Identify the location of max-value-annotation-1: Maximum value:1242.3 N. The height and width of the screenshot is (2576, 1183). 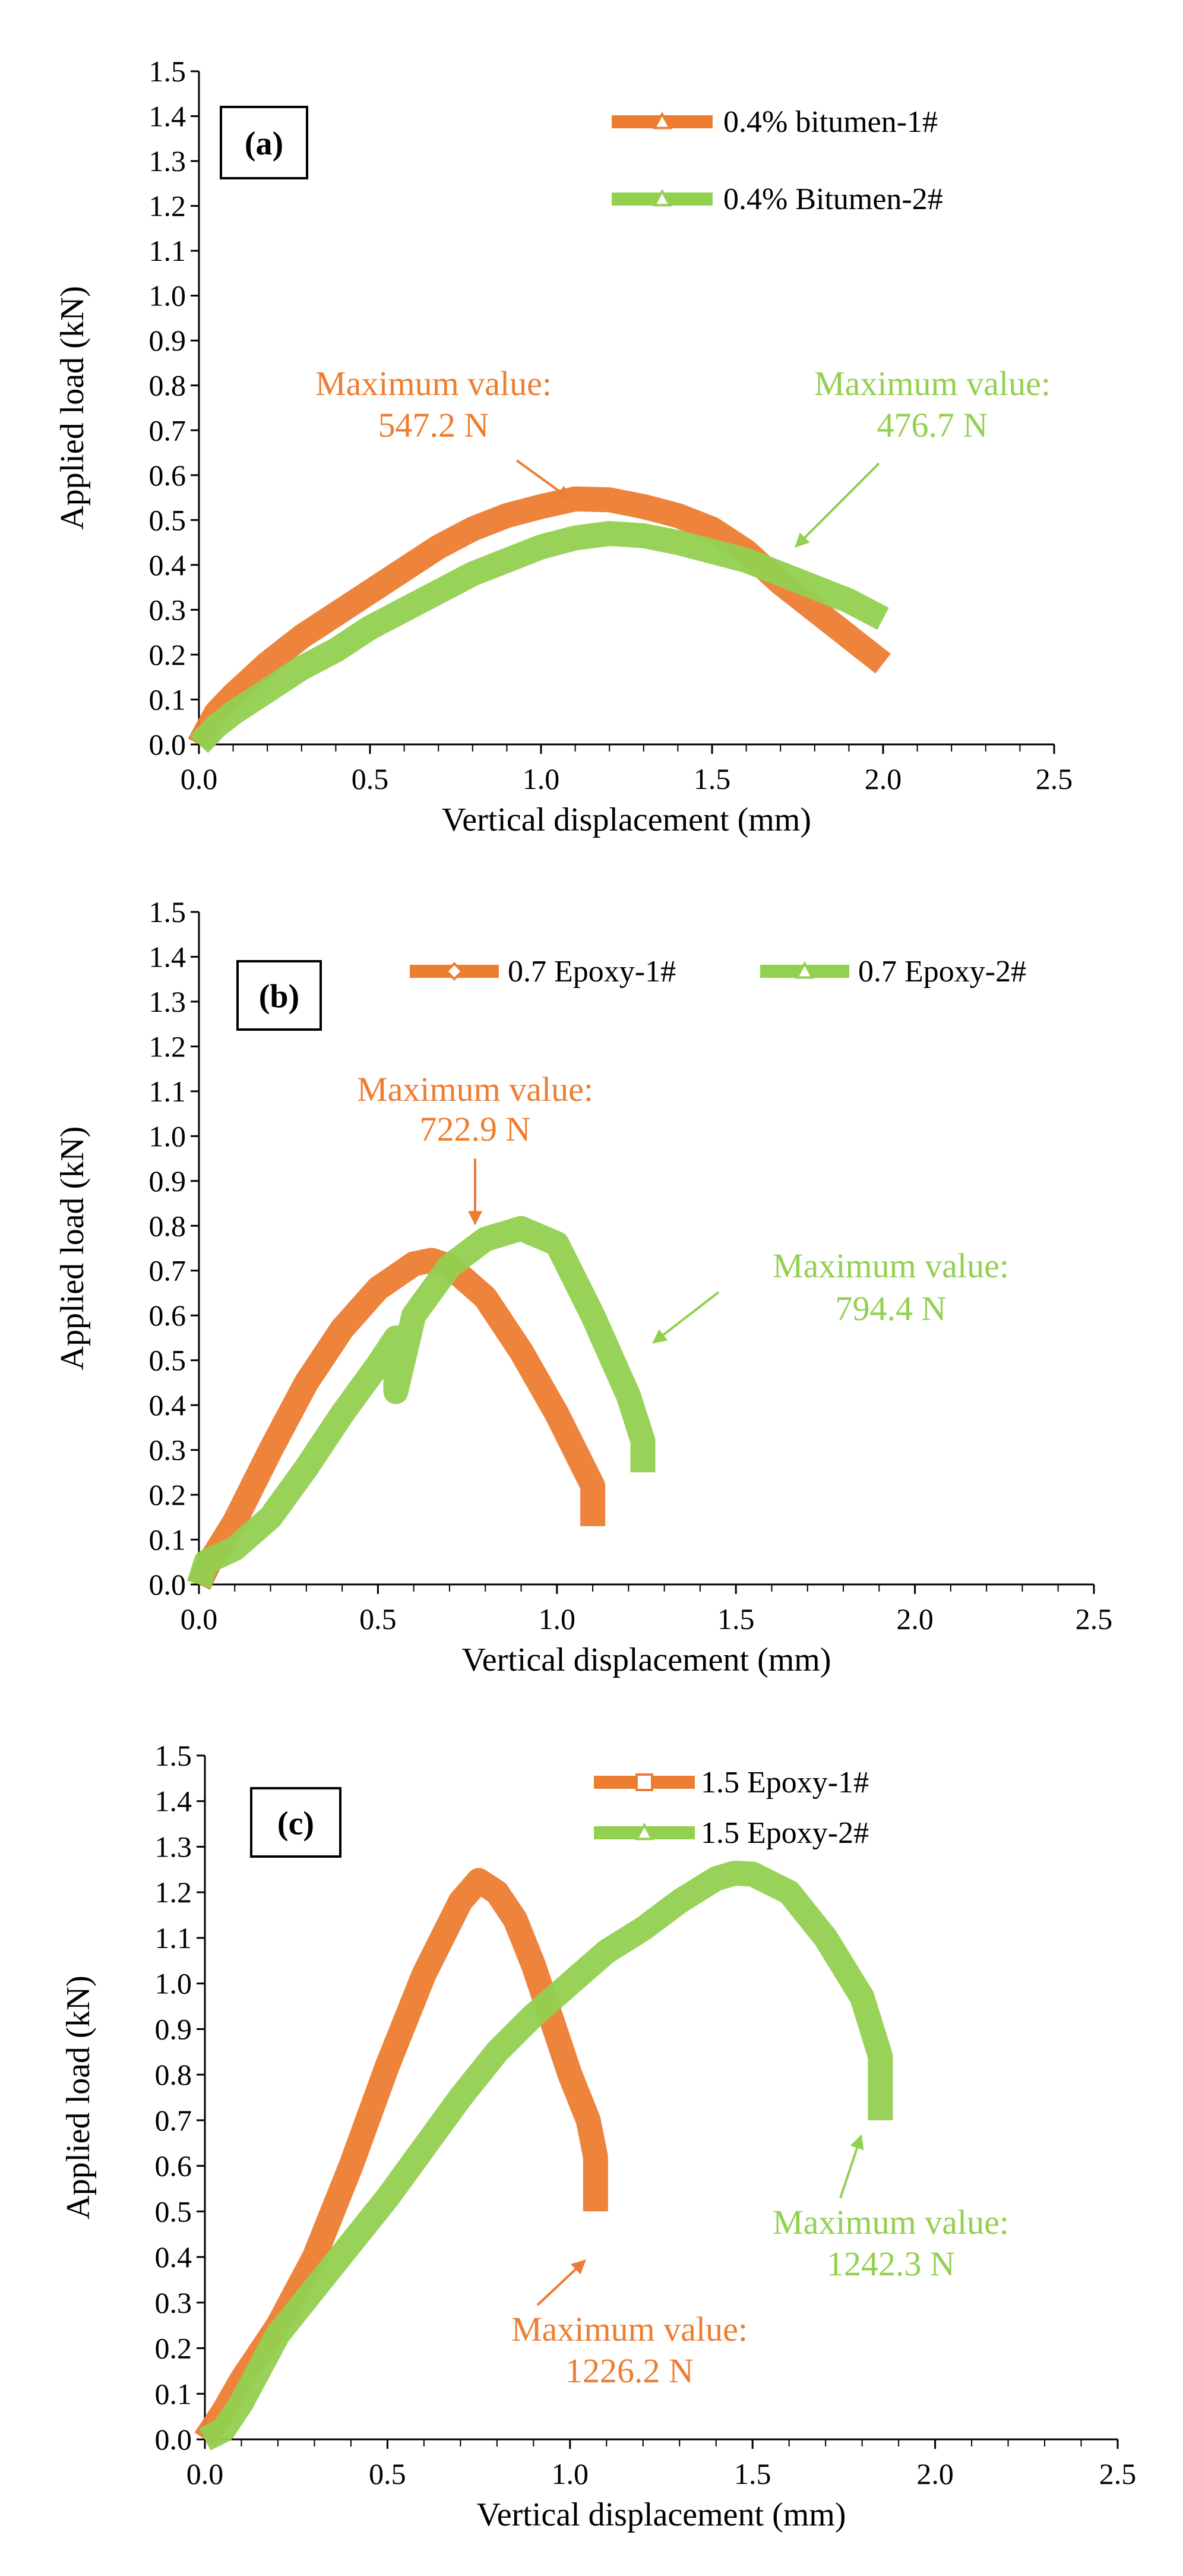
(891, 2208).